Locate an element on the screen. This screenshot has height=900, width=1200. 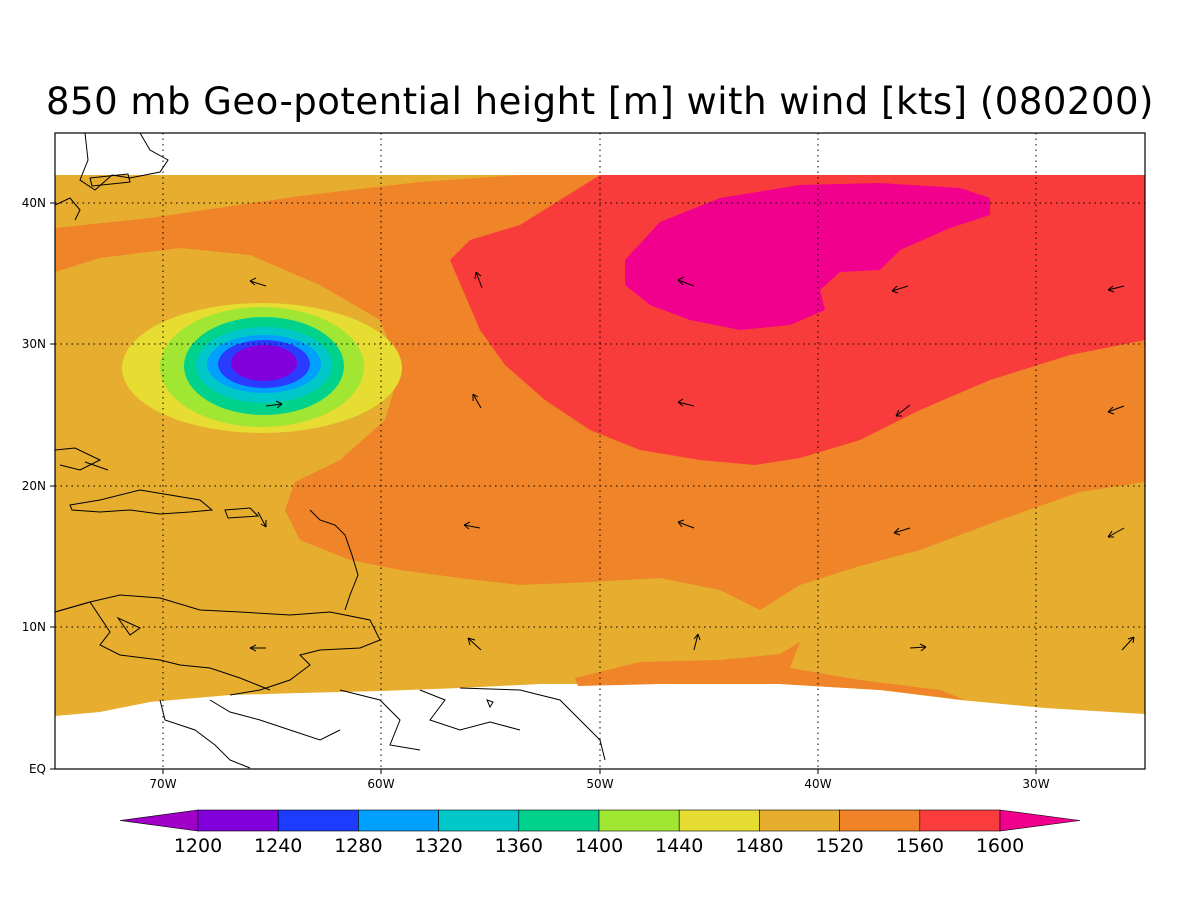
lon-label: 50W is located at coordinates (599, 784).